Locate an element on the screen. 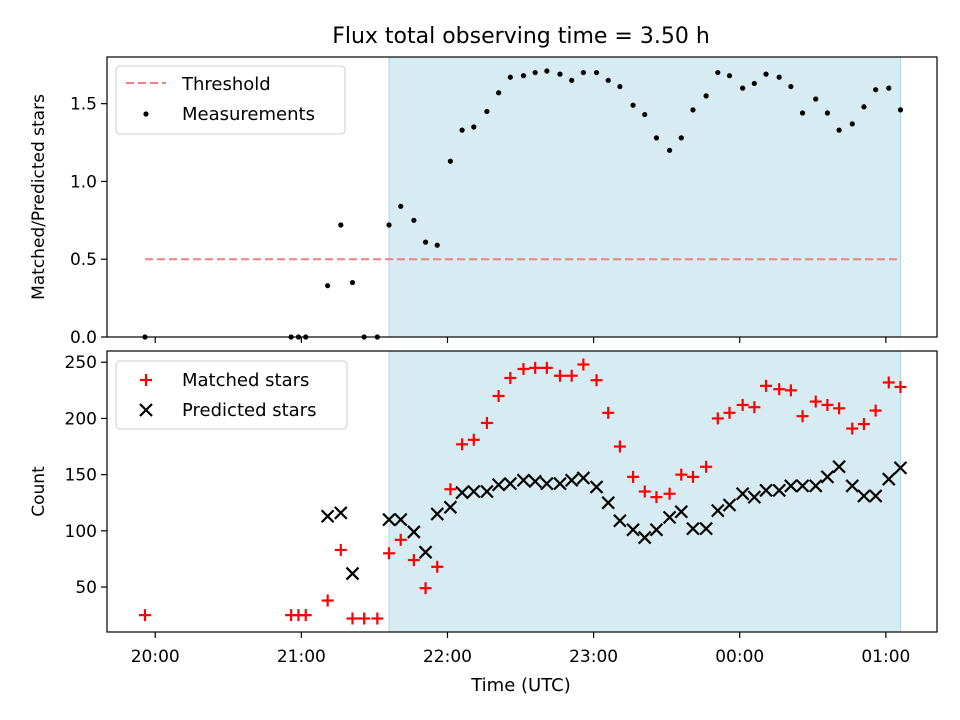 This screenshot has width=960, height=720. y-tick-label: 0.0 is located at coordinates (83, 338).